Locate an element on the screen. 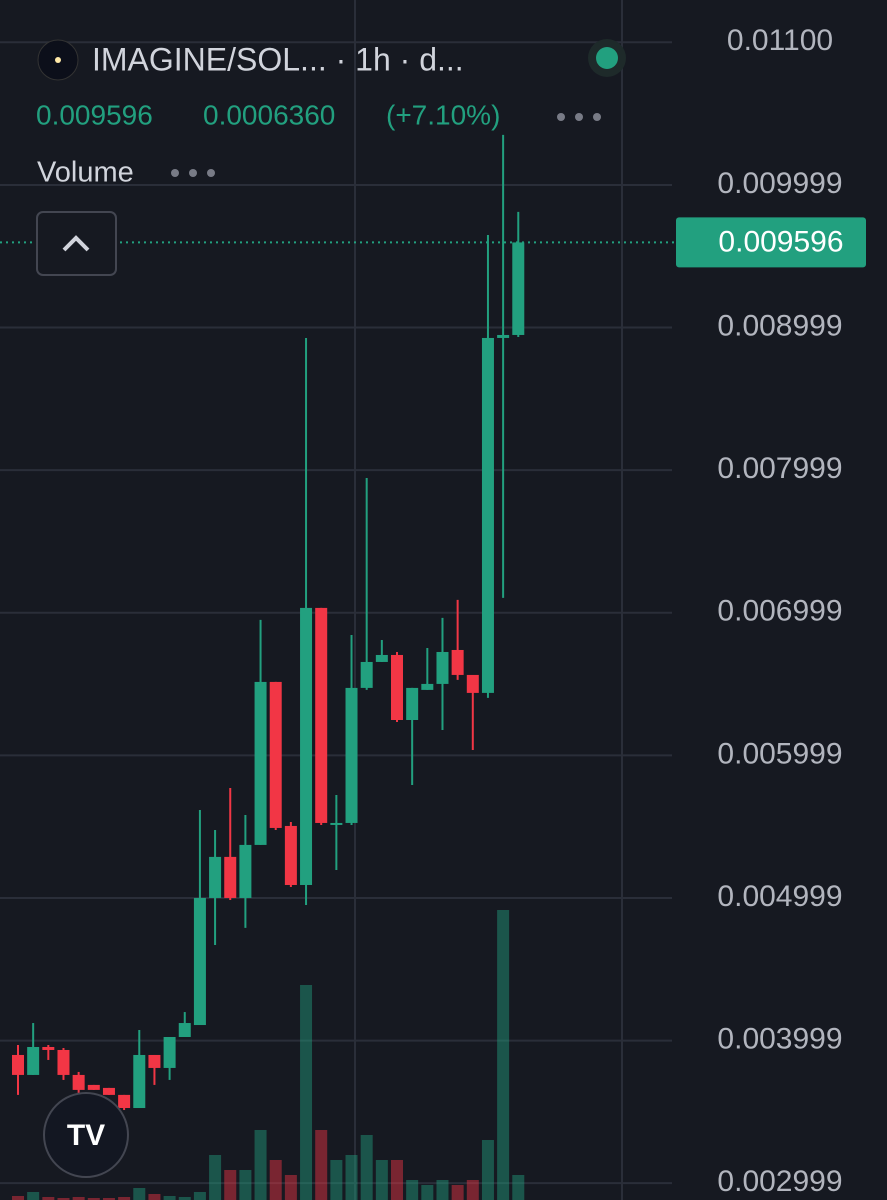 Image resolution: width=887 pixels, height=1200 pixels. percent-change: (+7.10%) is located at coordinates (443, 114).